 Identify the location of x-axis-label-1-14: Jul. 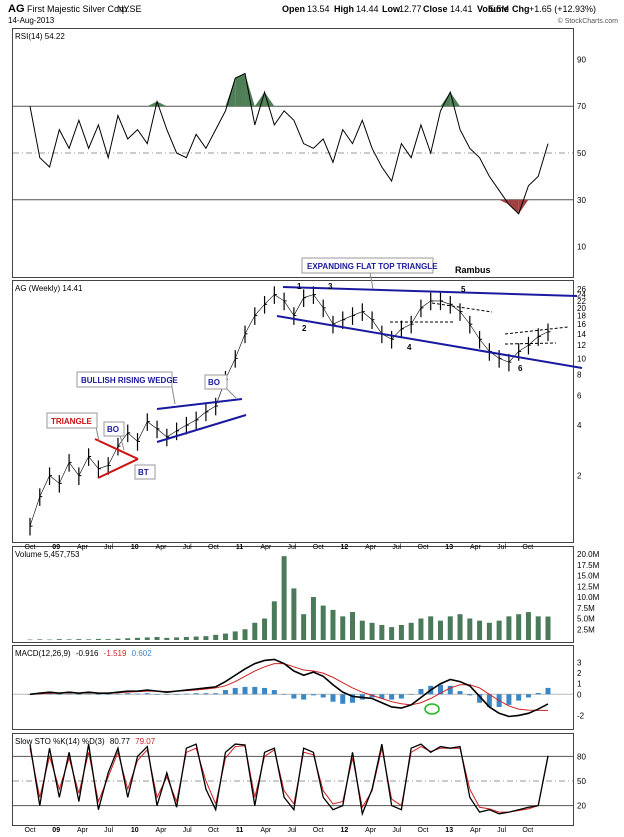
(396, 830).